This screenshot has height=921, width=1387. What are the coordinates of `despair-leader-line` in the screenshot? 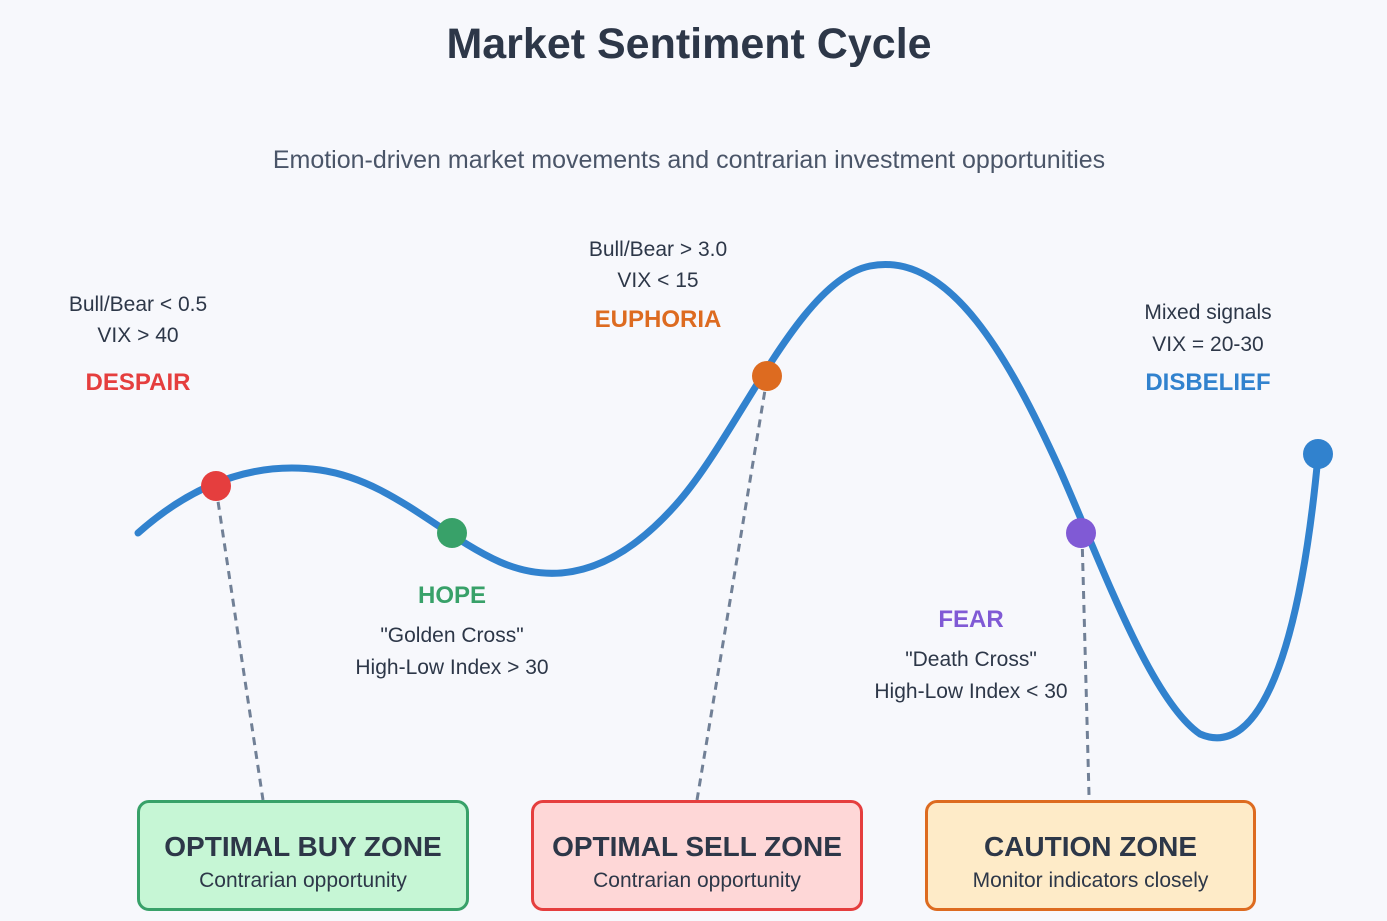 It's located at (239, 644).